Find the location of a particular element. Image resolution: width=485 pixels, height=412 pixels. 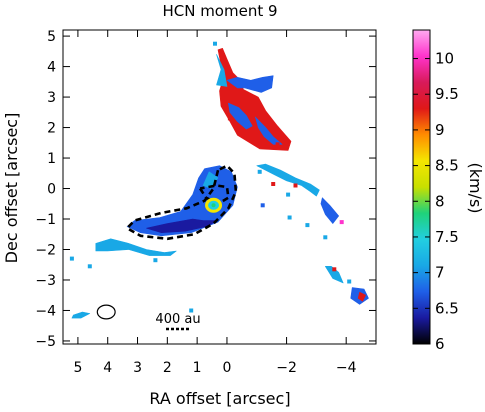

region-south-cyan-arm is located at coordinates (136, 247).